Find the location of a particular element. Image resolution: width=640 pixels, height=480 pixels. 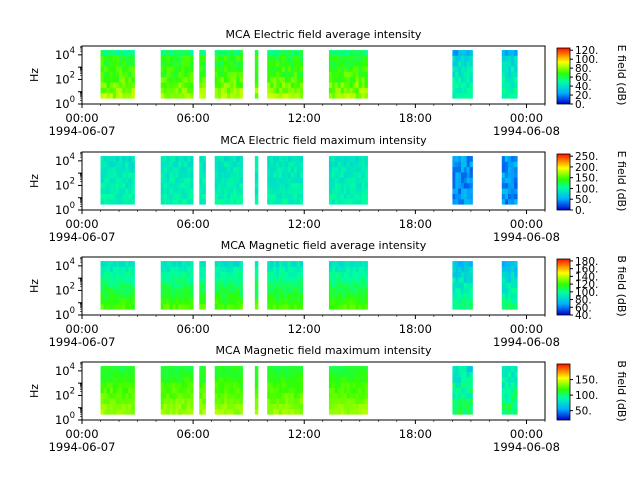

colorbar-tick-label: 0. is located at coordinates (580, 211).